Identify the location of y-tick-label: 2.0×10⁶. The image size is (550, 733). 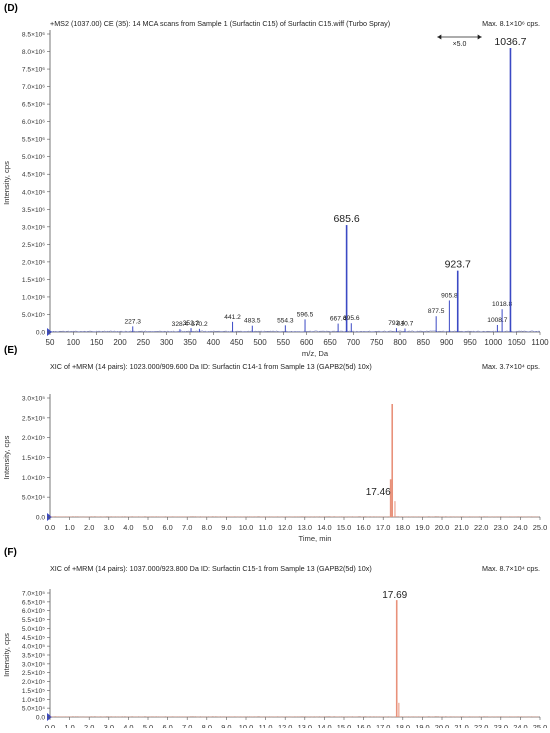
(33, 262).